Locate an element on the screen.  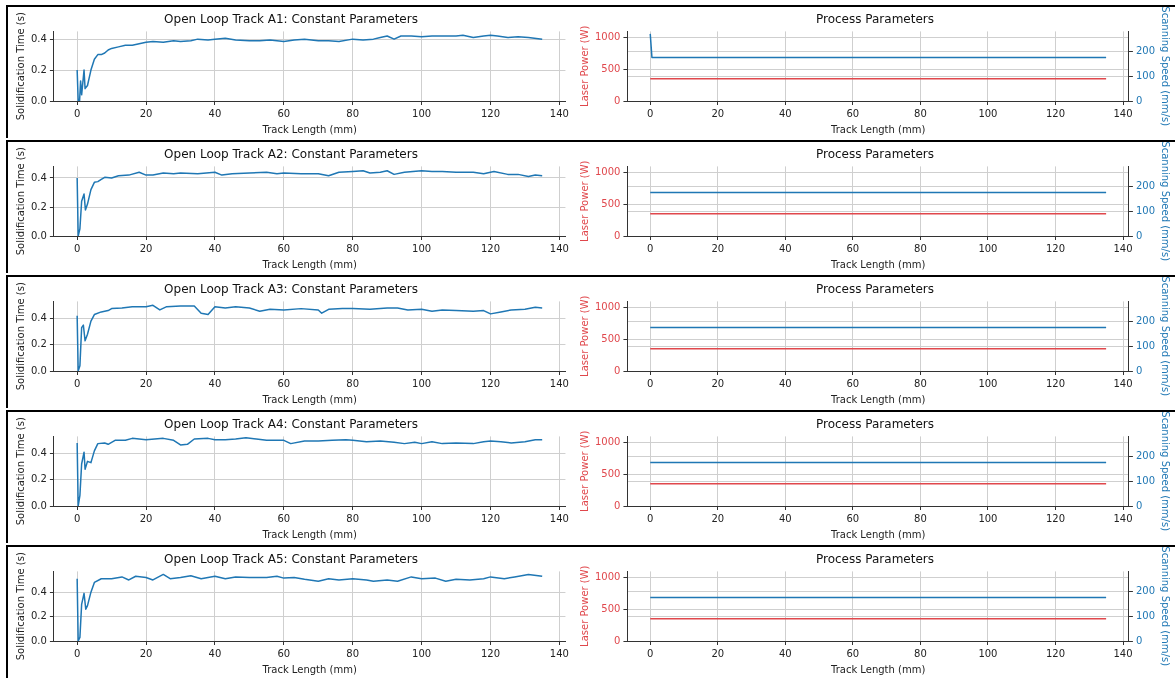
y2-tick-label: 100 is located at coordinates (1145, 615).